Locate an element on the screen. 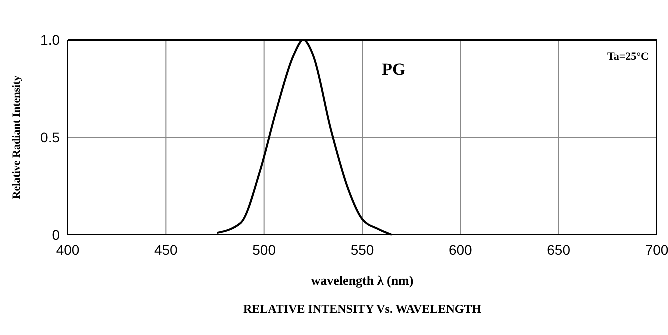  y-axis-title: Relative Radiant Intensity is located at coordinates (17, 137).